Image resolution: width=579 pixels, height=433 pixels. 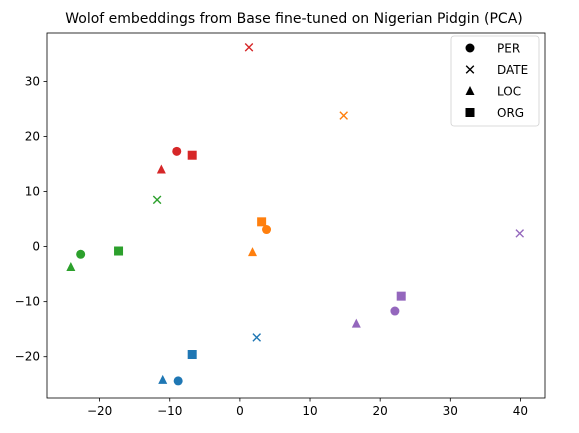 What do you see at coordinates (36, 247) in the screenshot?
I see `y-tick-label: 0` at bounding box center [36, 247].